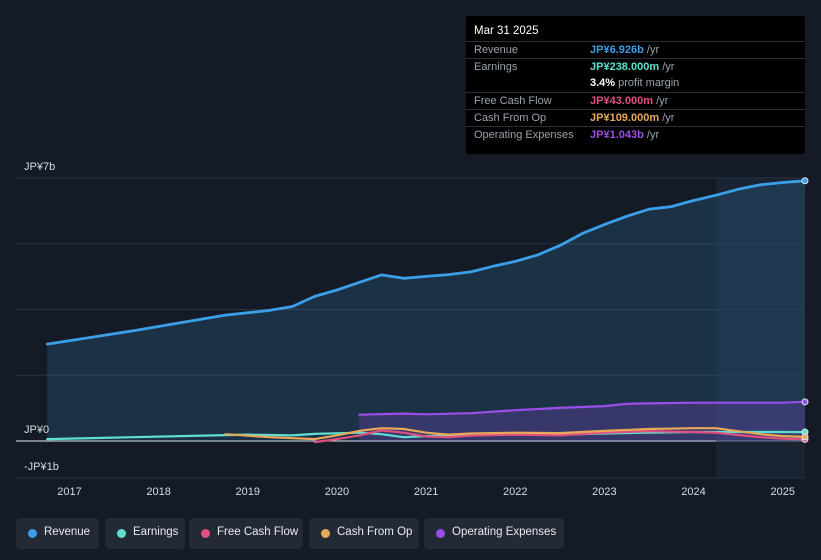 The width and height of the screenshot is (821, 560). I want to click on tooltip-row-margin: 3.4% profit margin, so click(635, 83).